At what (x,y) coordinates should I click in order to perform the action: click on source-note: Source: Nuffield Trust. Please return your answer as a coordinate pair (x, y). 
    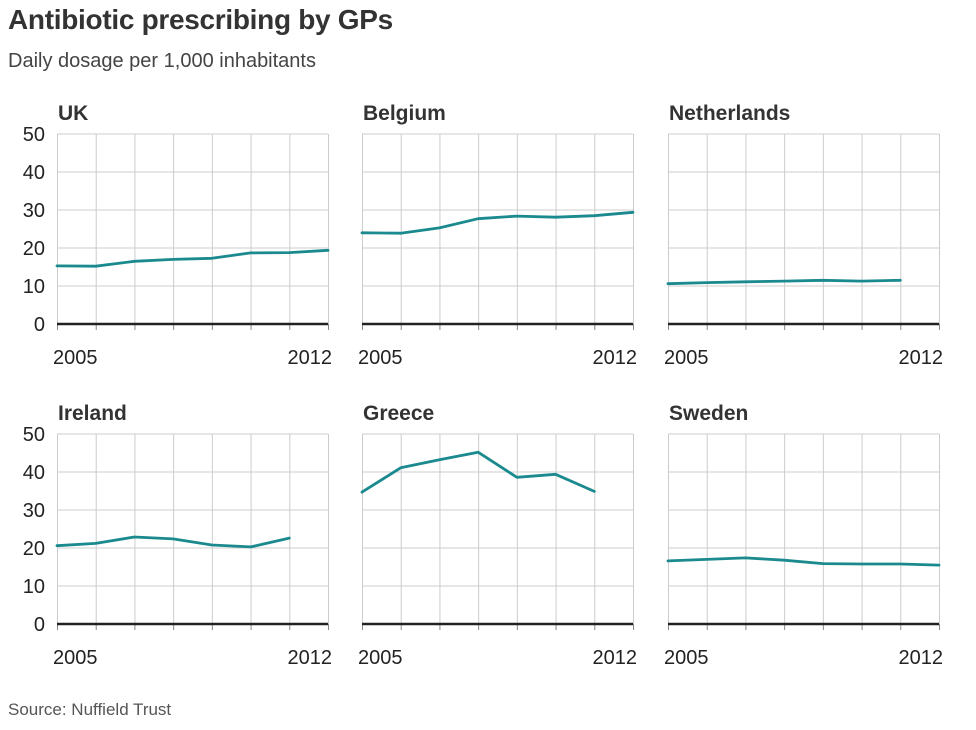
    Looking at the image, I should click on (90, 709).